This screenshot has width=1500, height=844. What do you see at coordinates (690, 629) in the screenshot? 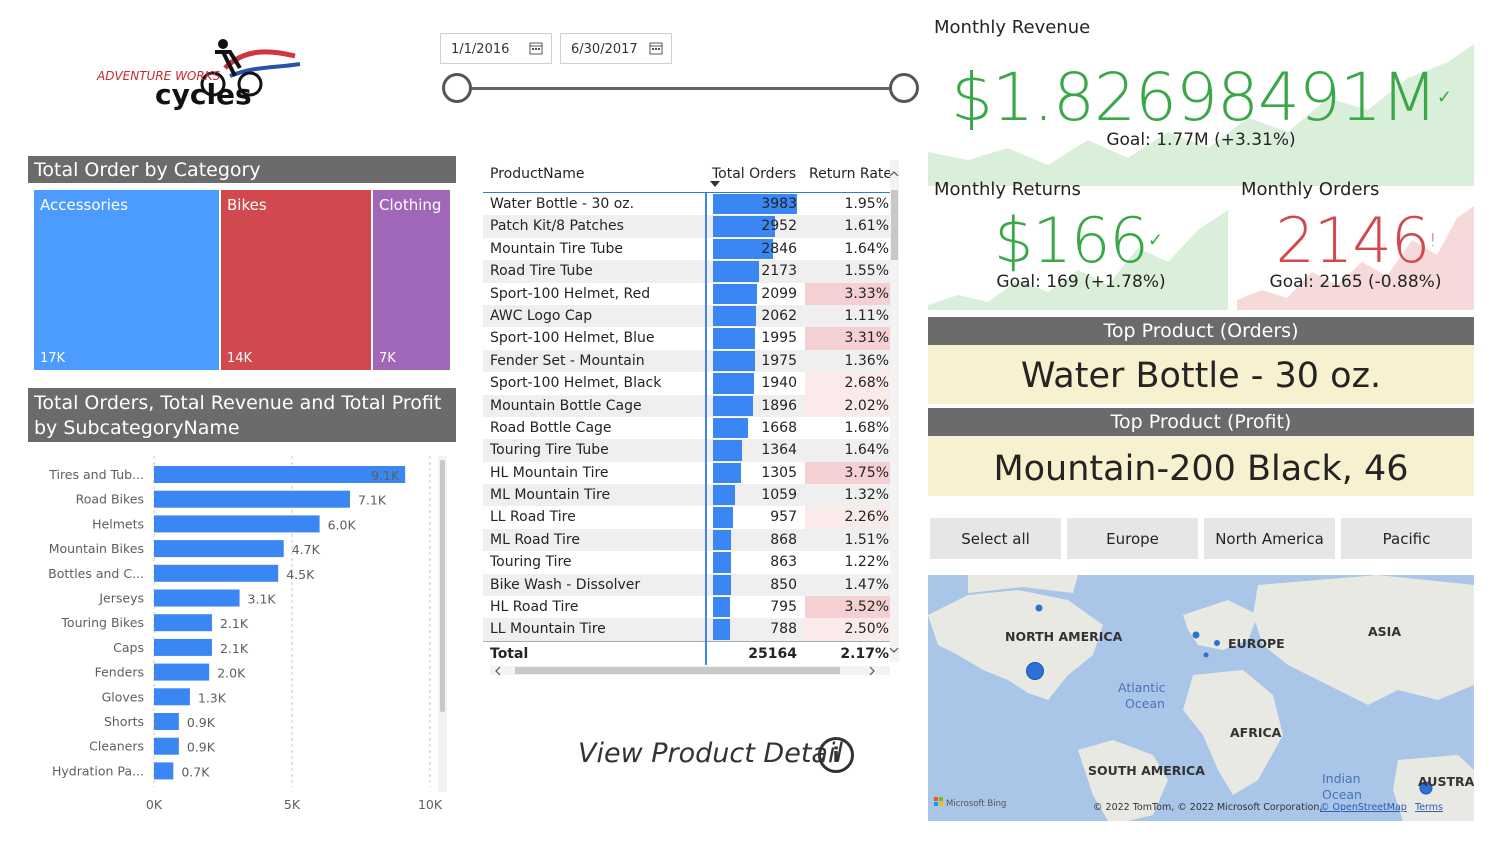
I see `table-row: LL Mountain Tire 788 2.50%` at bounding box center [690, 629].